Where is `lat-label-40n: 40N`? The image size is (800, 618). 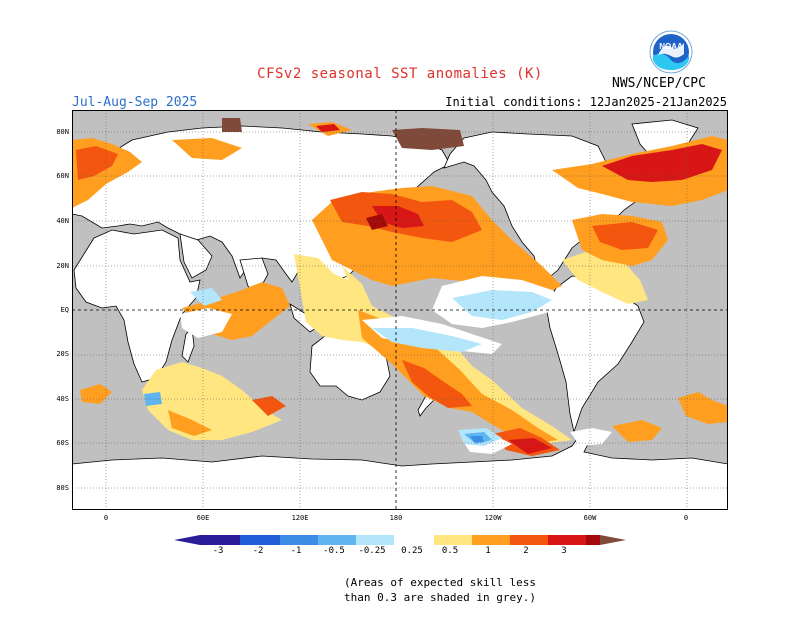
lat-label-40n: 40N is located at coordinates (62, 221).